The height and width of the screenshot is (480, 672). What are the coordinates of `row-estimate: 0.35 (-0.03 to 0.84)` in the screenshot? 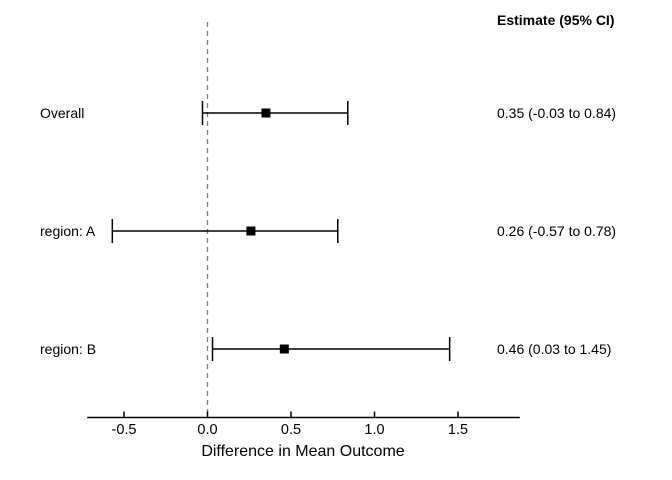 It's located at (557, 113).